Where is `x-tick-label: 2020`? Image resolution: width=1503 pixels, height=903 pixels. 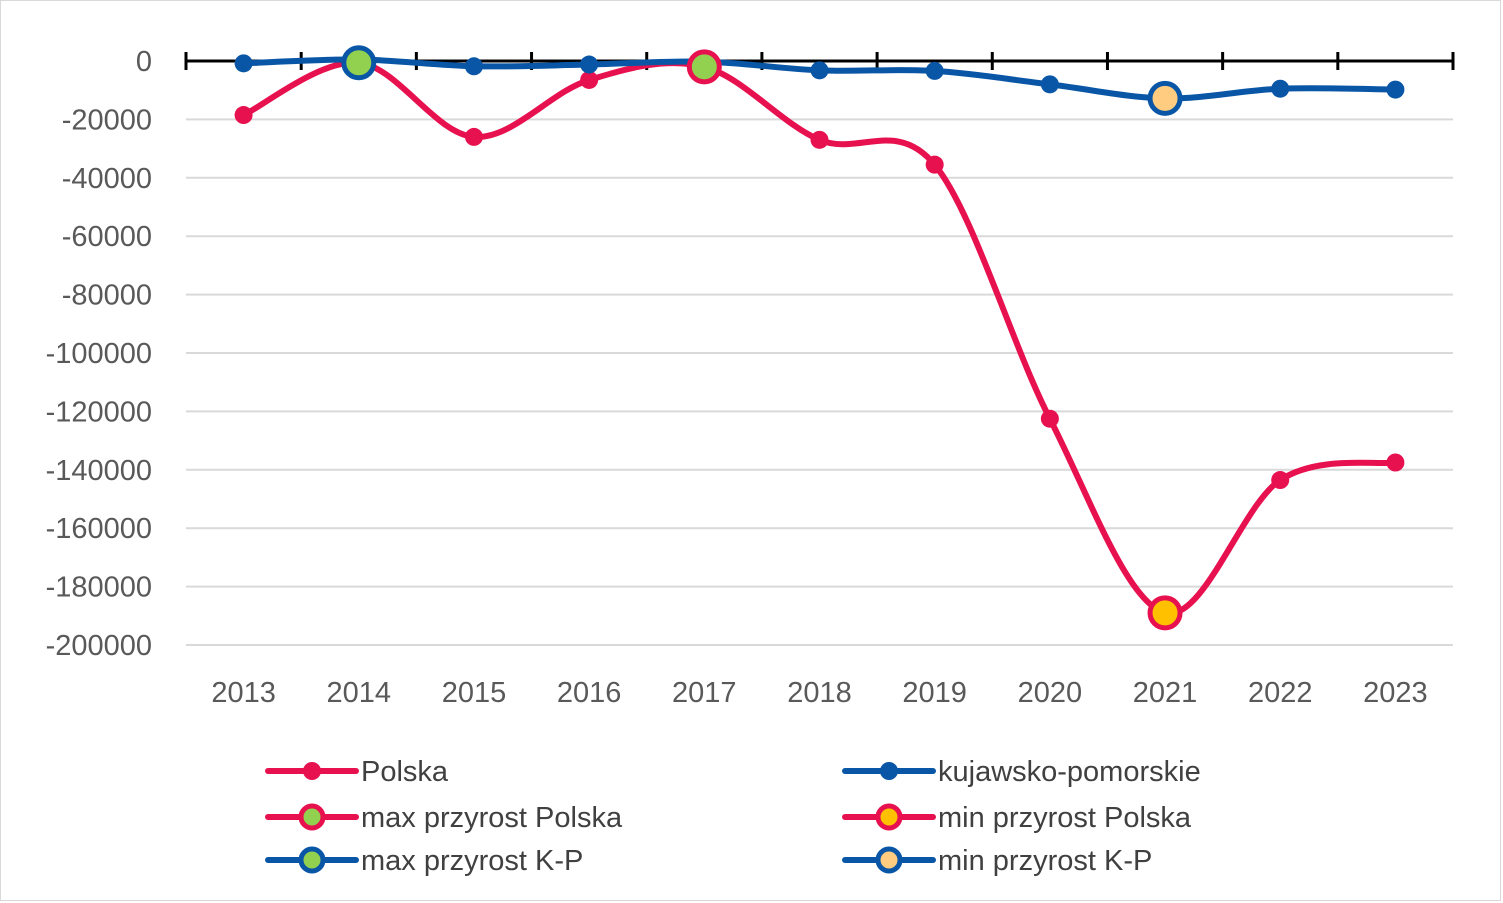
x-tick-label: 2020 is located at coordinates (1050, 693).